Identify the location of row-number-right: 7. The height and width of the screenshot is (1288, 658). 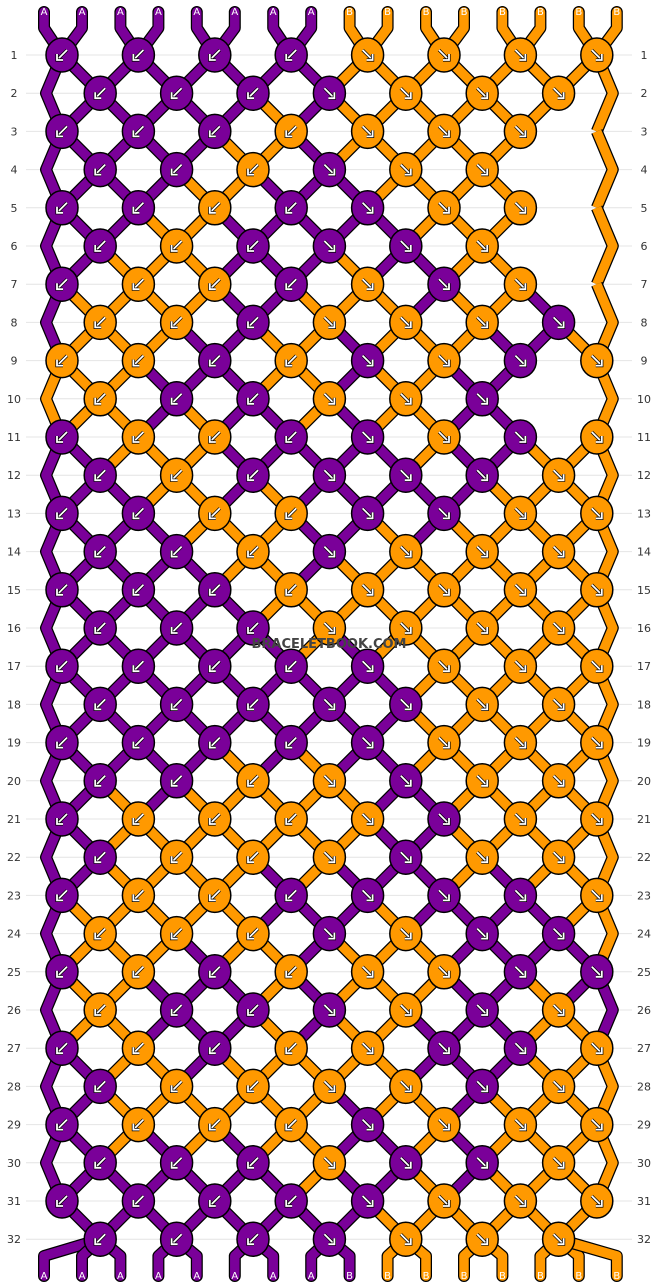
(644, 284).